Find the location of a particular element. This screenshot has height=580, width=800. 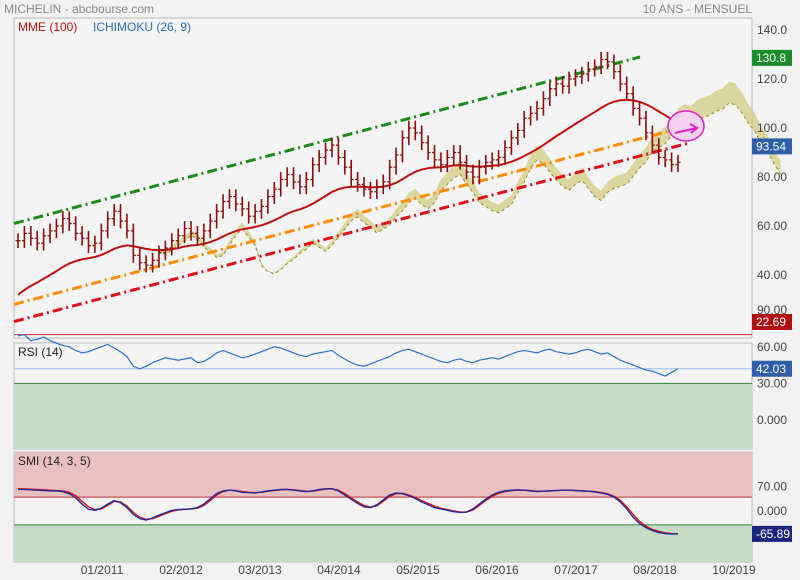

x-tick: 08/2018 is located at coordinates (655, 570).